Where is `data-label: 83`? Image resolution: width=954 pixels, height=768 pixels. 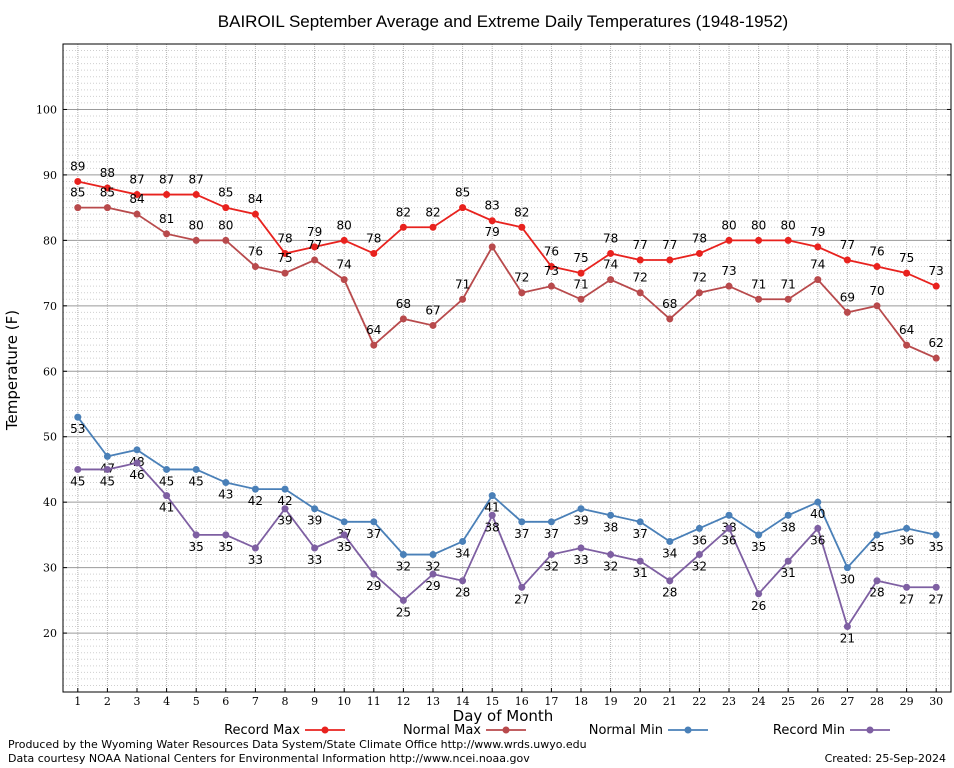
data-label: 83 is located at coordinates (492, 206).